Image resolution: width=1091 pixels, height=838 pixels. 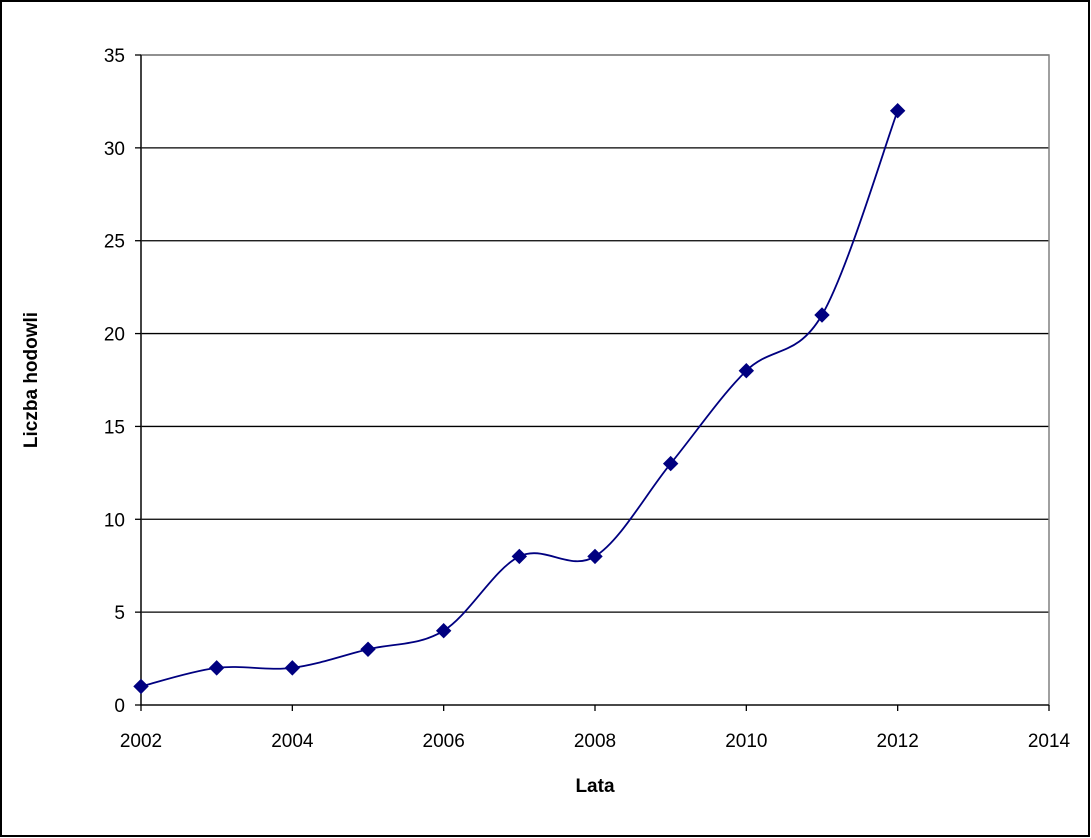 I want to click on y-axis-title: Liczba hodowli, so click(x=31, y=380).